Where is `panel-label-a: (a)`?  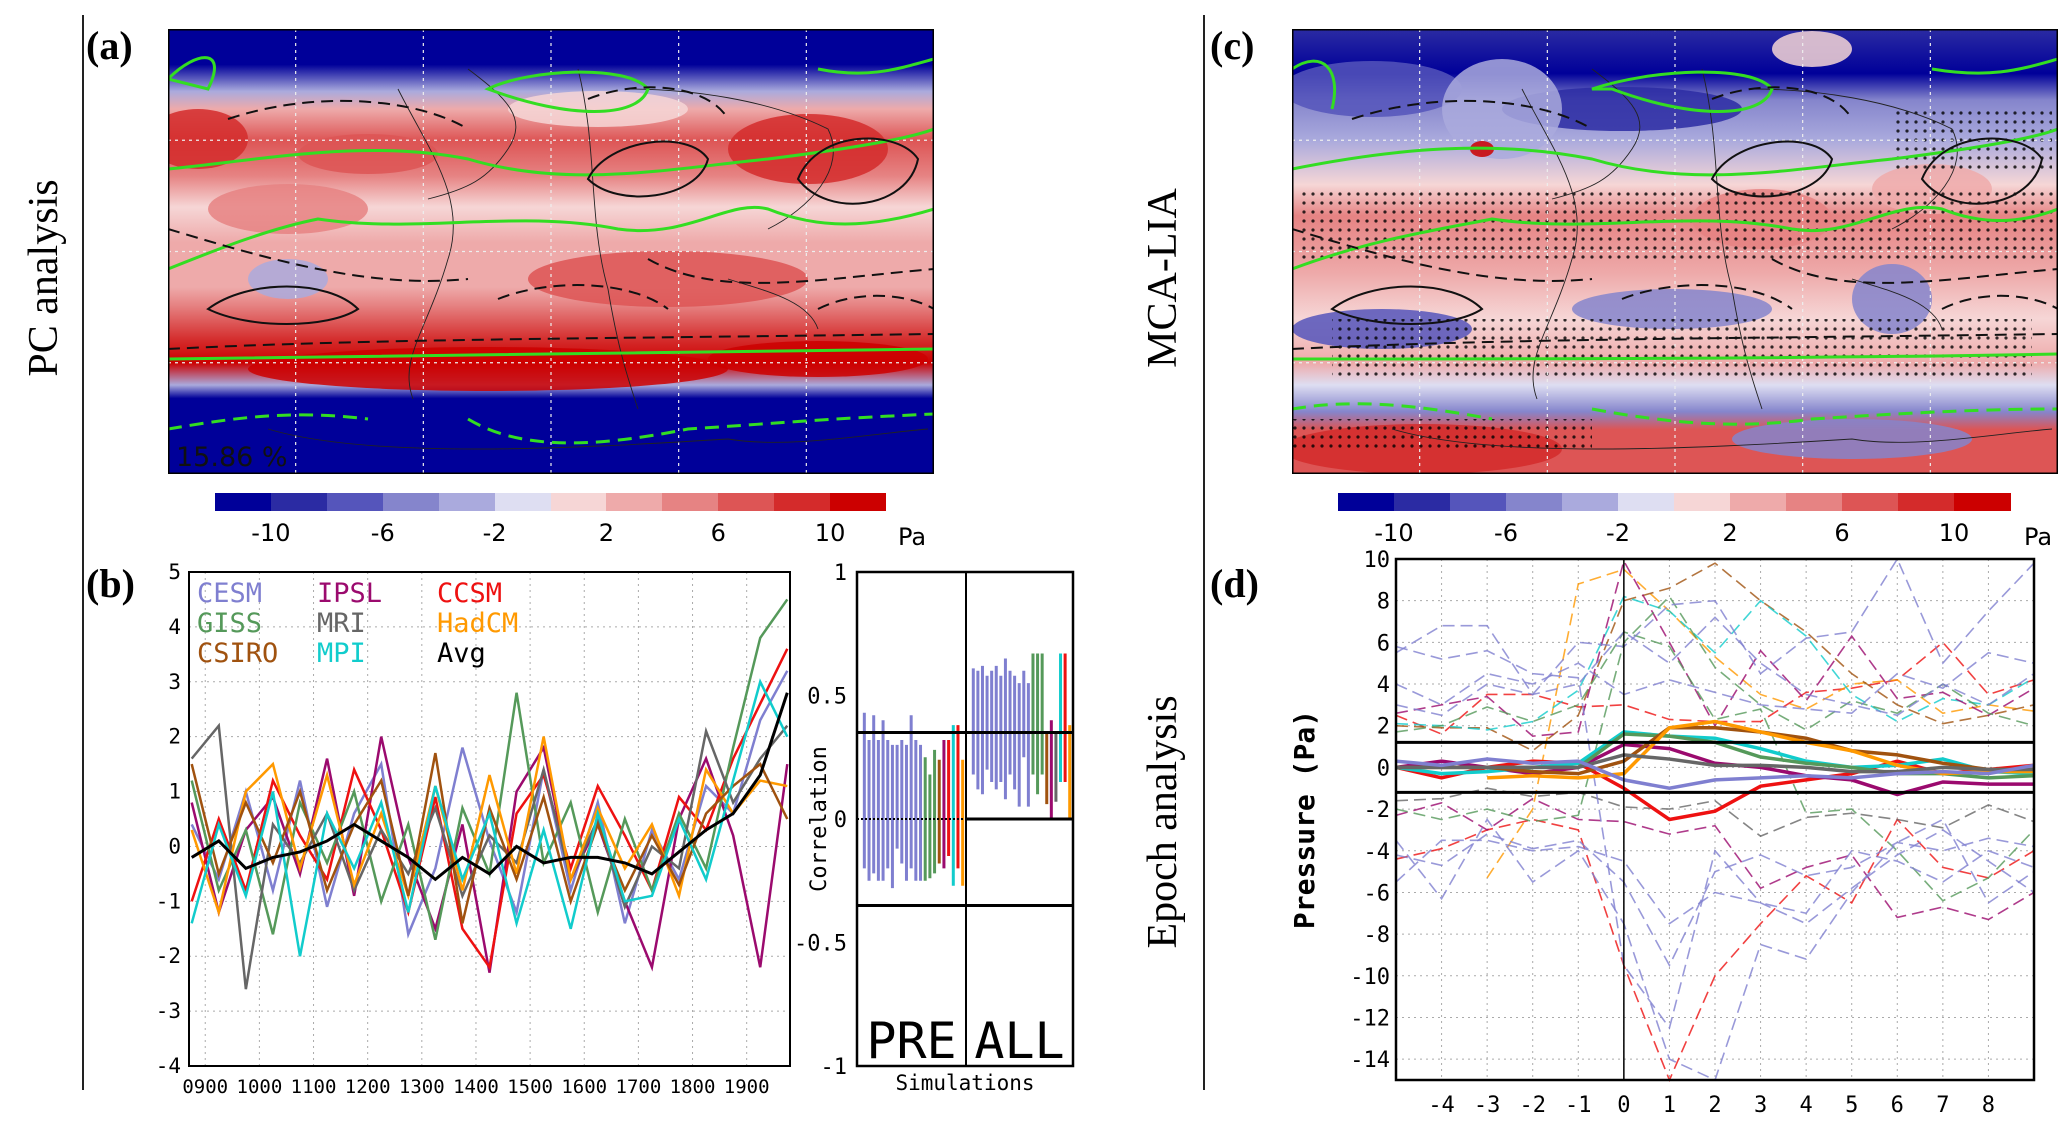 panel-label-a: (a) is located at coordinates (109, 45).